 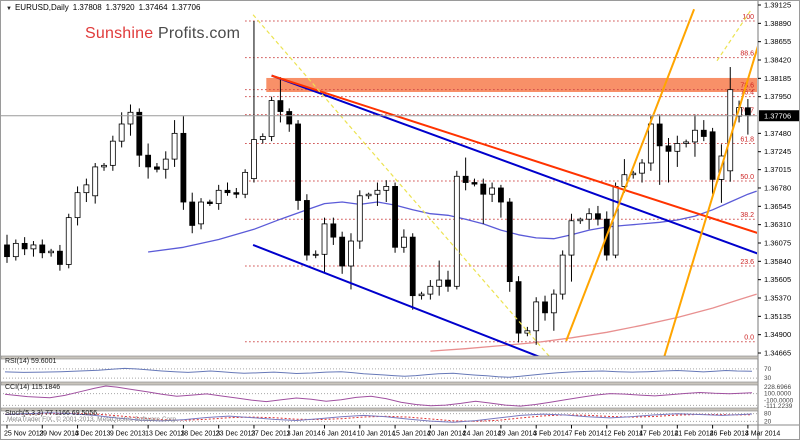 What do you see at coordinates (658, 434) in the screenshot?
I see `time-axis-label: 17 Feb 2014` at bounding box center [658, 434].